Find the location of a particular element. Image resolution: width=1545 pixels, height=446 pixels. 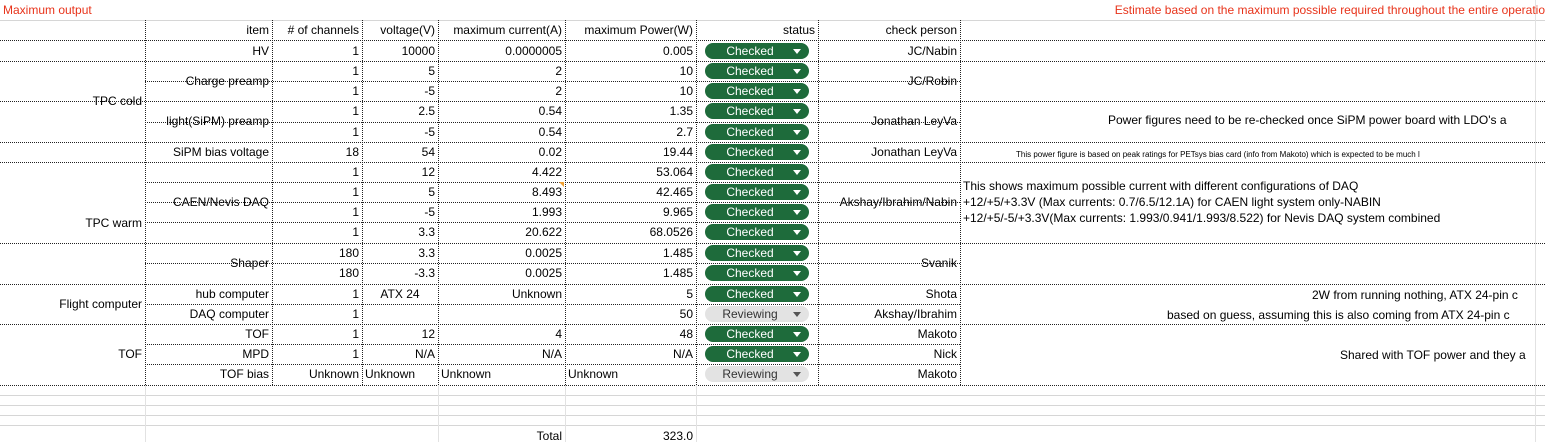

group-flight-computer: Flight computer is located at coordinates (100, 304).